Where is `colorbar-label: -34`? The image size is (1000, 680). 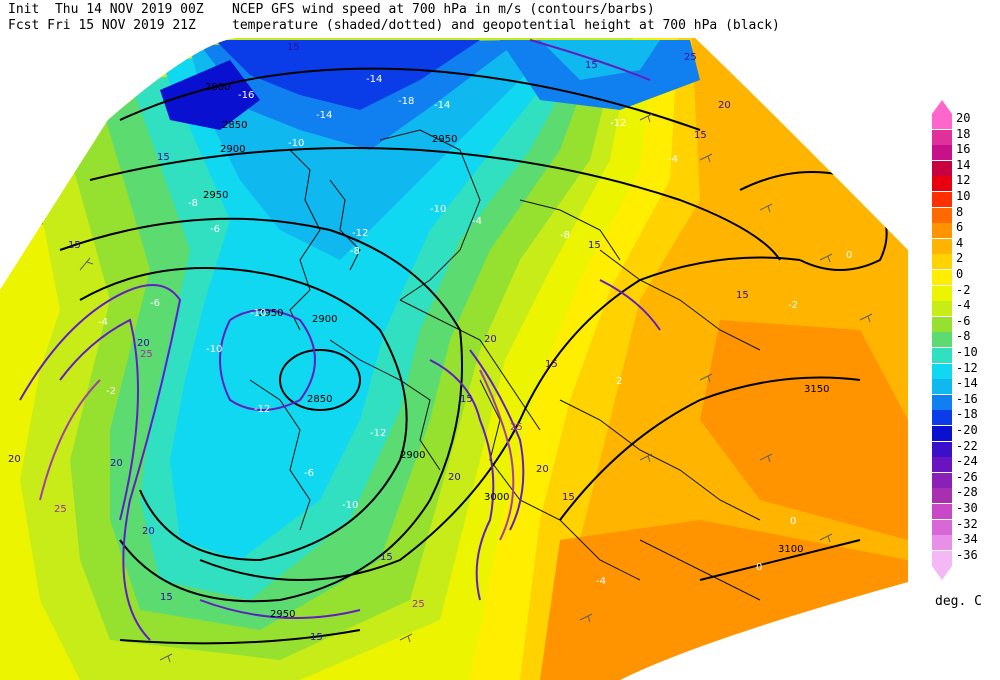
colorbar-label: -34 is located at coordinates (967, 539).